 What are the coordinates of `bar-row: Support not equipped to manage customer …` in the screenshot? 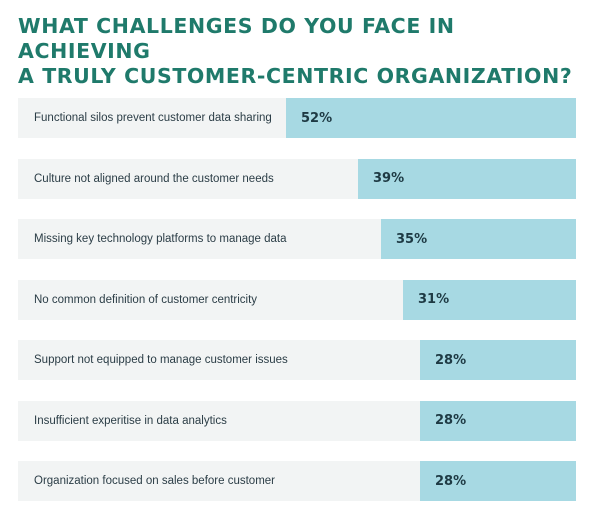 It's located at (297, 360).